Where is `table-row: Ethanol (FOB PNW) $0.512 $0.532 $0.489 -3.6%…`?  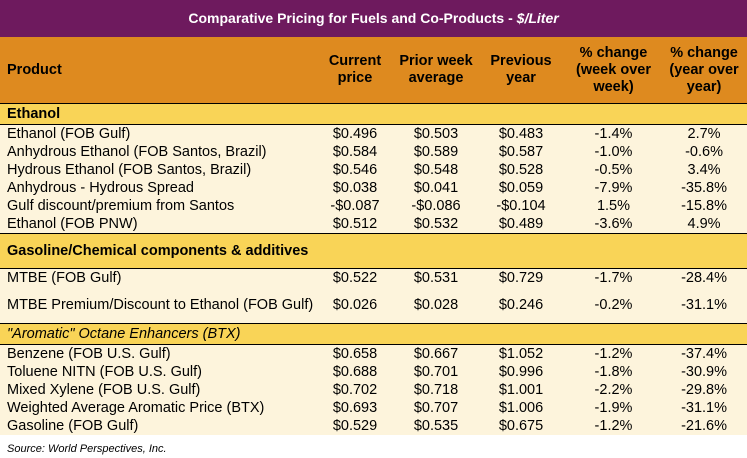
table-row: Ethanol (FOB PNW) $0.512 $0.532 $0.489 -3.6%… is located at coordinates (373, 224).